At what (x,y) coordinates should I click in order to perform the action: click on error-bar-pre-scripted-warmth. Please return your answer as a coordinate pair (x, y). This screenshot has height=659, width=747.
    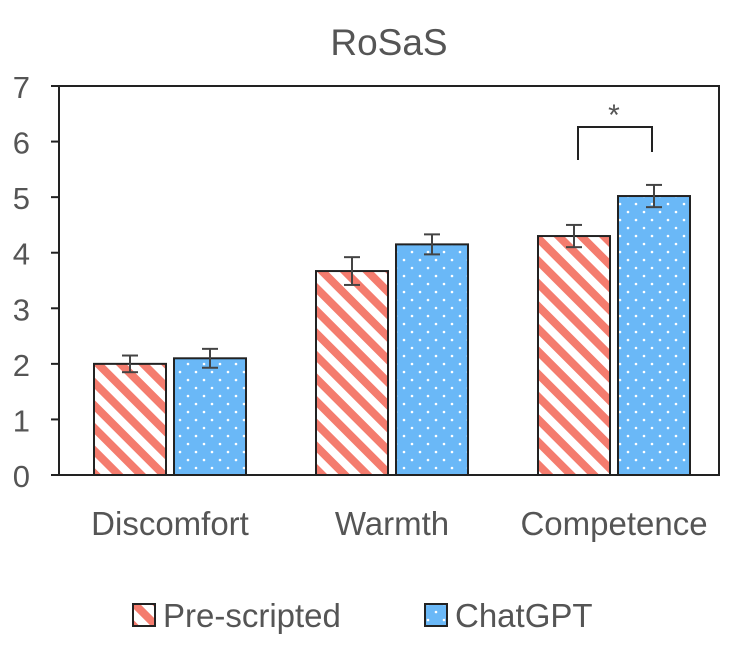
    Looking at the image, I should click on (352, 271).